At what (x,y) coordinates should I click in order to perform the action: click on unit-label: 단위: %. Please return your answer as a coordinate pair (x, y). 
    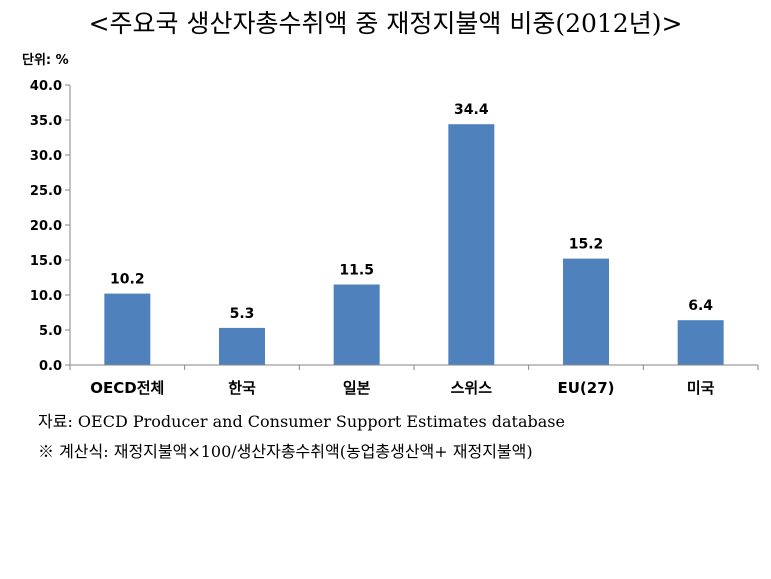
    Looking at the image, I should click on (45, 60).